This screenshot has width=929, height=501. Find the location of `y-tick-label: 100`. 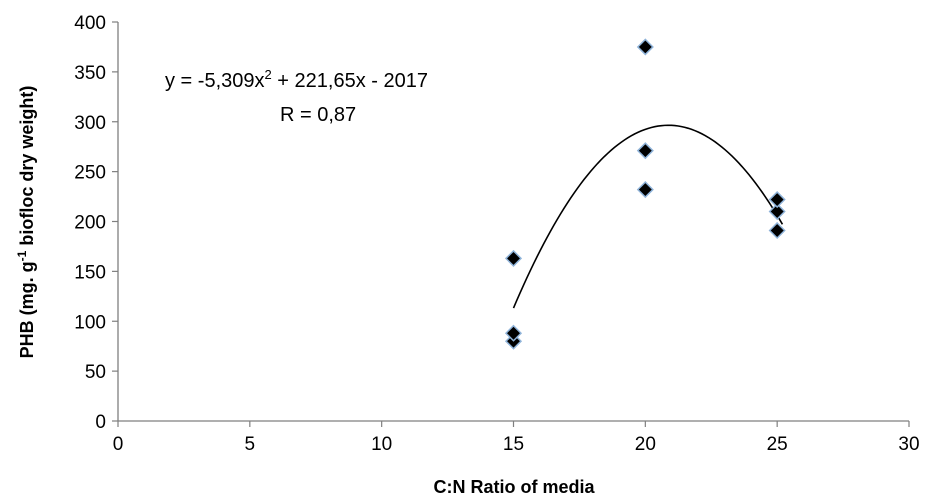

y-tick-label: 100 is located at coordinates (90, 322).